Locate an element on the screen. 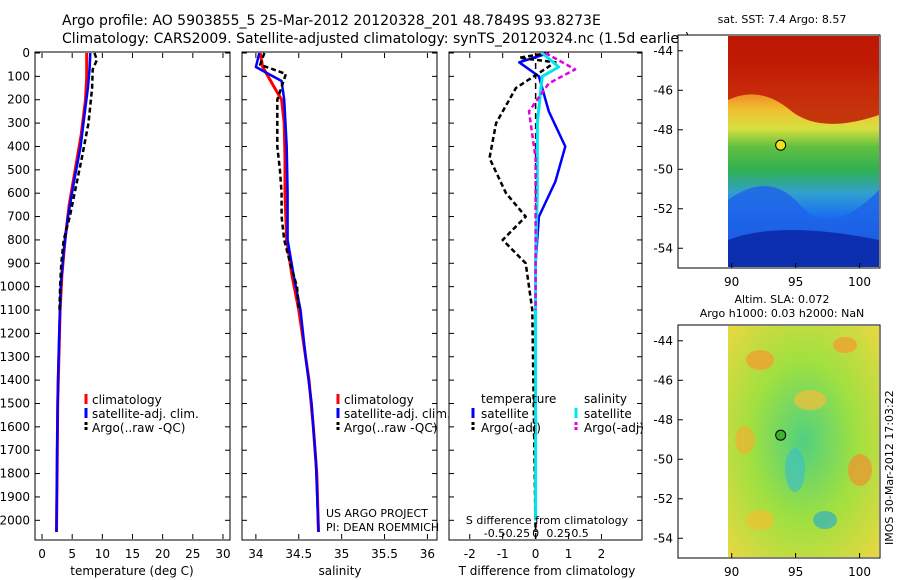  sst-map is located at coordinates (779, 151).